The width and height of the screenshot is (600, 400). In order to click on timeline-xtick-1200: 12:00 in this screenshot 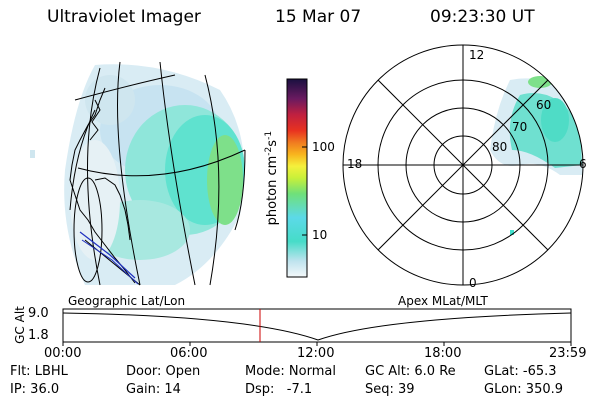, I will do `click(316, 353)`.